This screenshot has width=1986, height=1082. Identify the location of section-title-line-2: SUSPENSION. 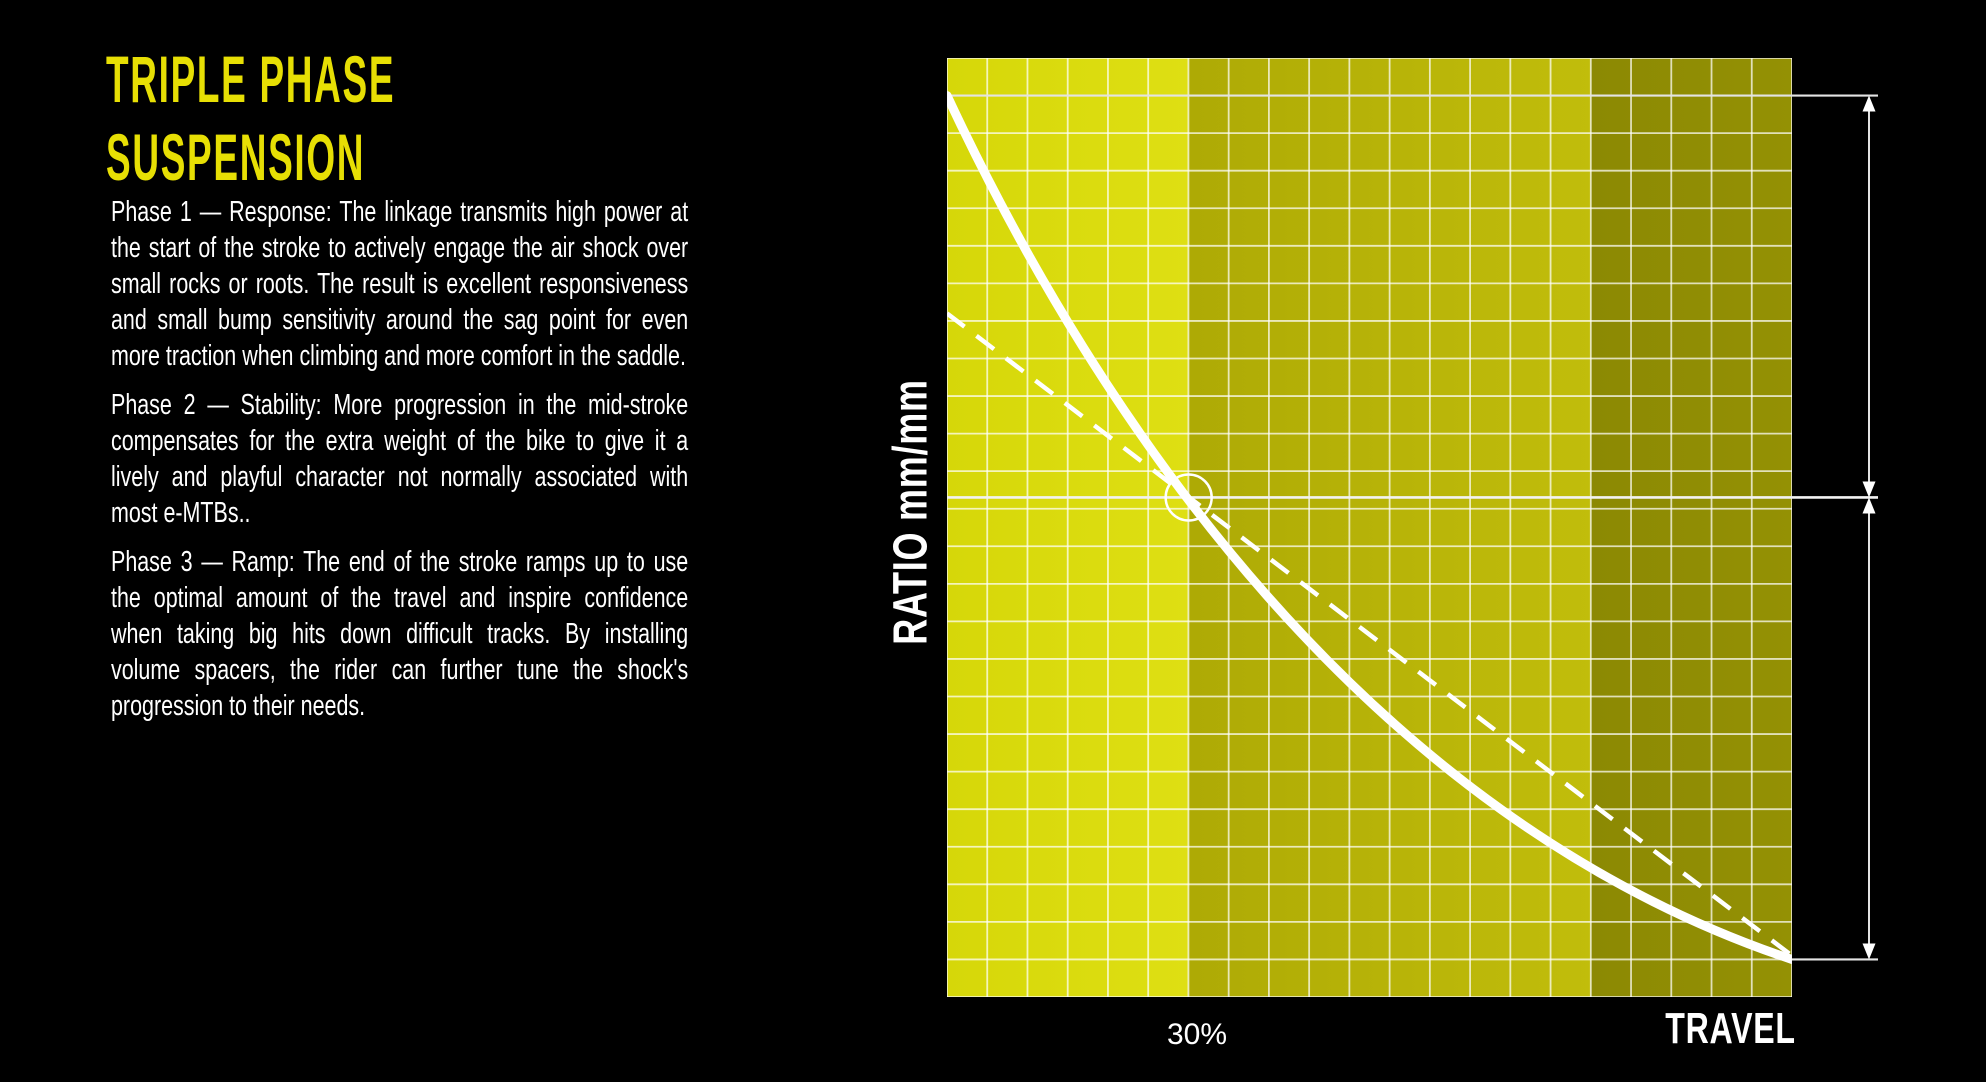
(236, 157).